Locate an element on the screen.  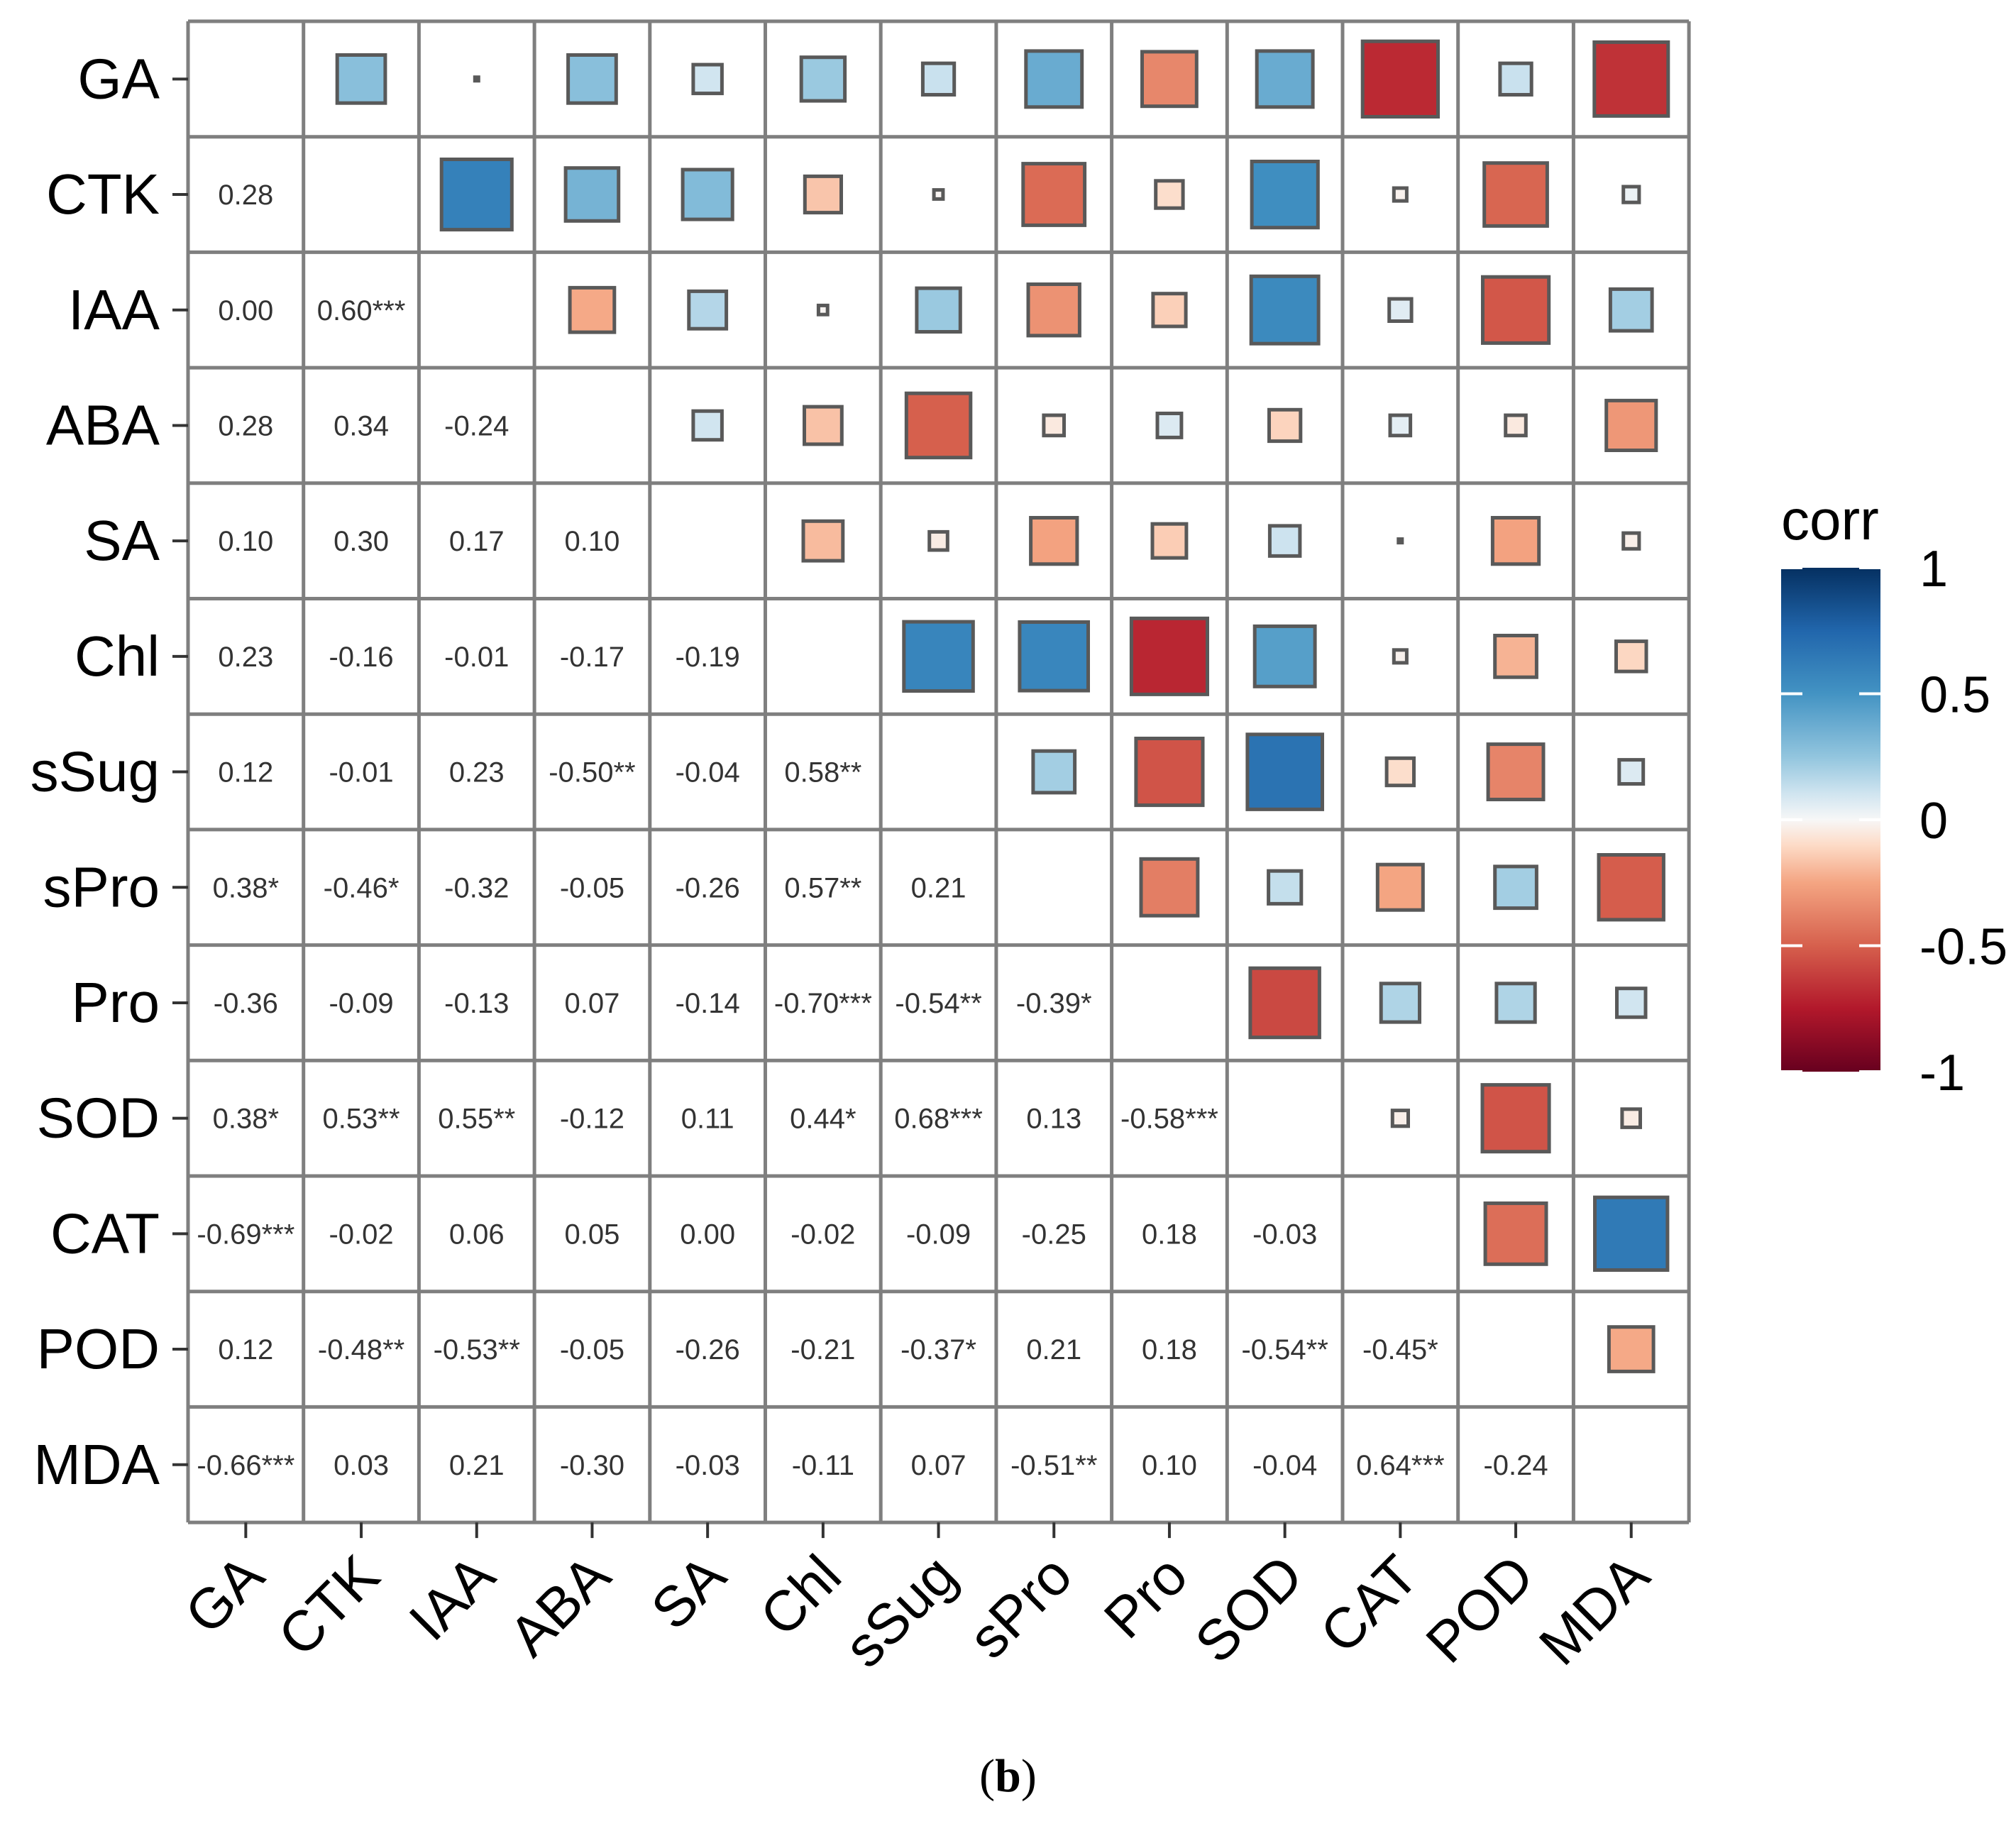
x-label-ssug: sSug is located at coordinates (900, 1611).